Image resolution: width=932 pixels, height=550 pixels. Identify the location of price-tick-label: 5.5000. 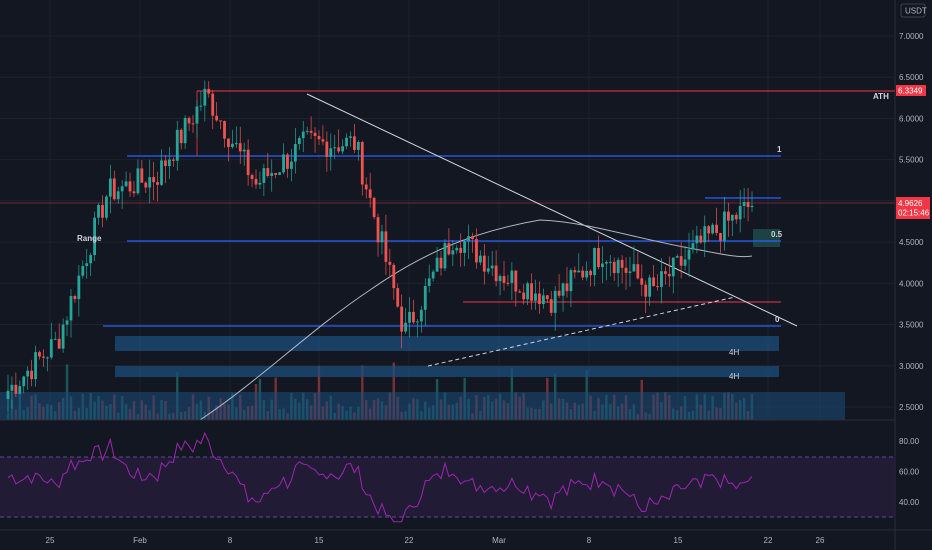
(911, 160).